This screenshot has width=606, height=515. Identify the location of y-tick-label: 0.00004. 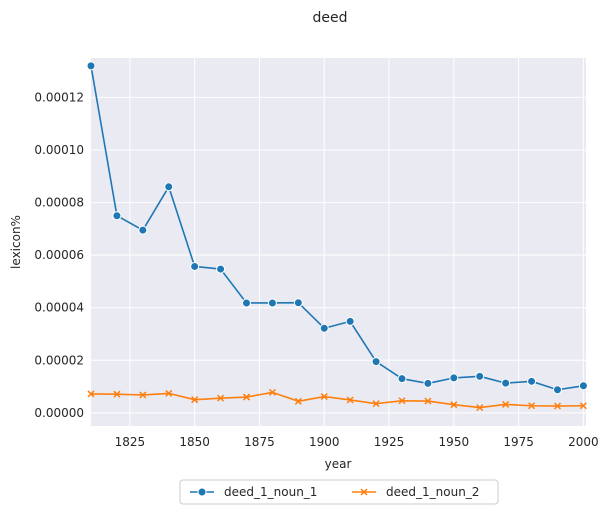
(59, 308).